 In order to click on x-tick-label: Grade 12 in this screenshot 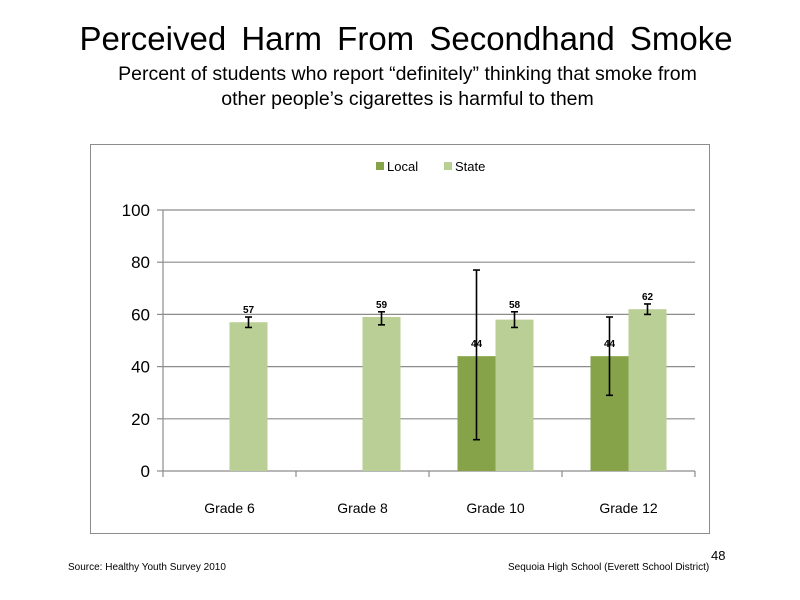, I will do `click(628, 508)`.